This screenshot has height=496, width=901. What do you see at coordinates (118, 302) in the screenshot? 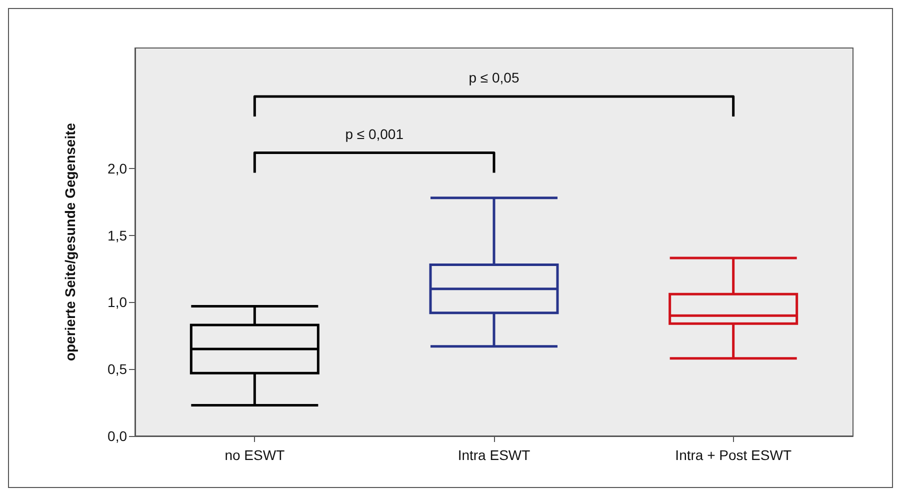
I see `y-tick-label: 1,0` at bounding box center [118, 302].